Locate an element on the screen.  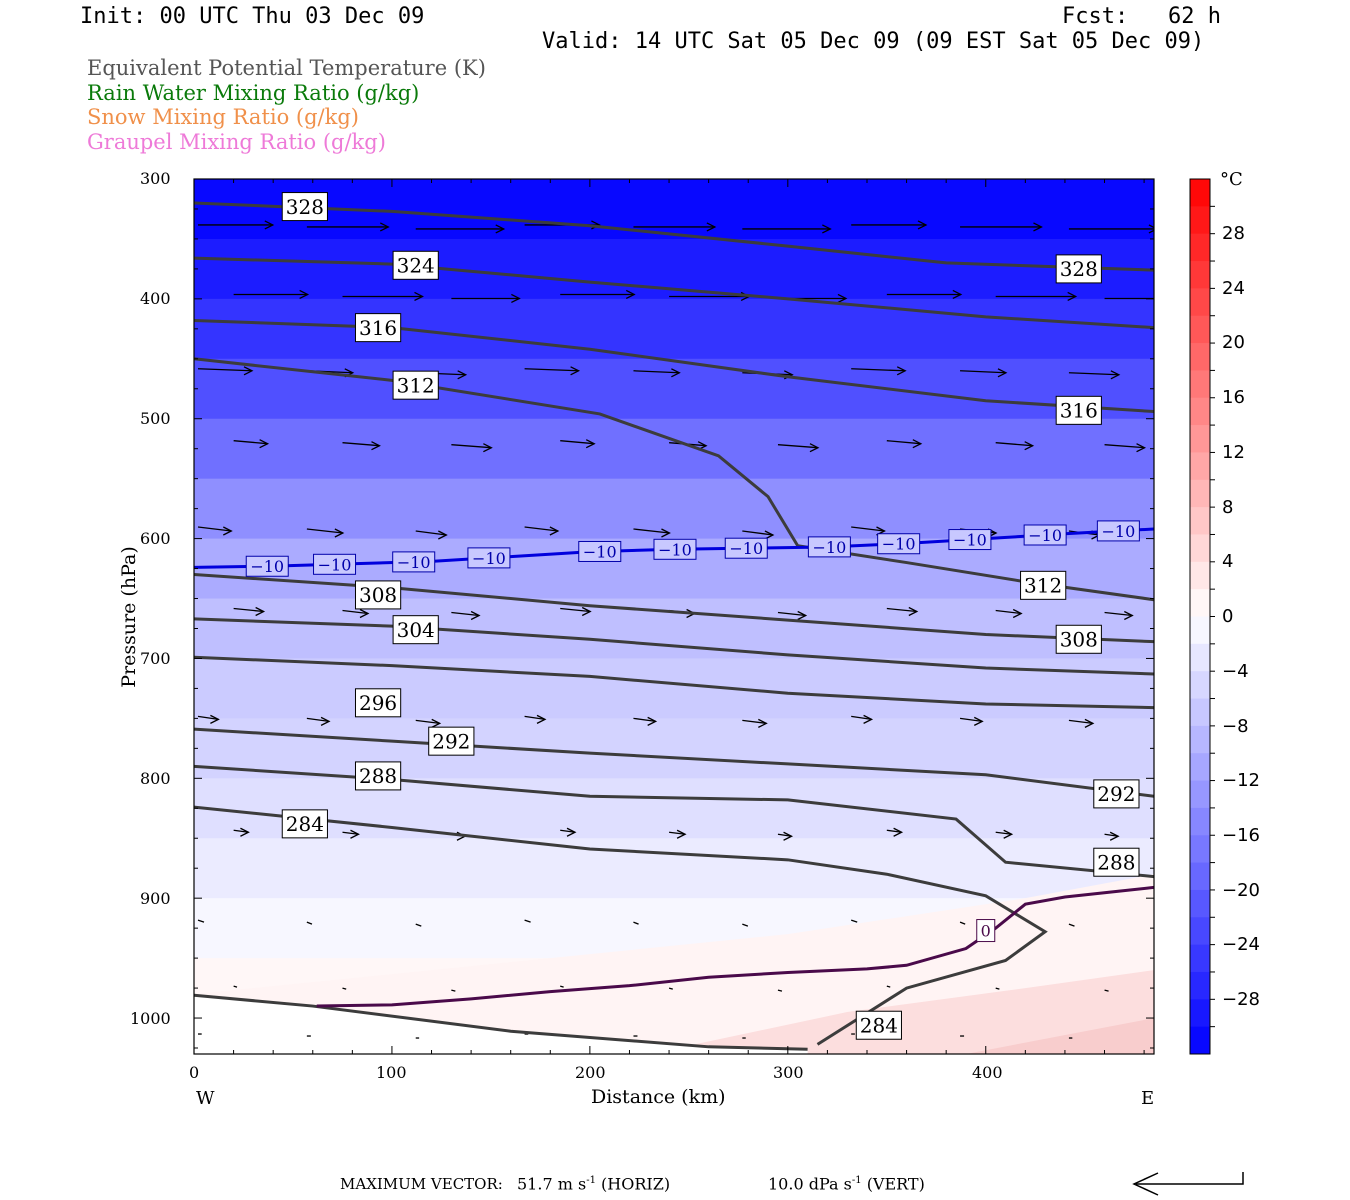
ref-arrow-shaft is located at coordinates (1190, 1178).